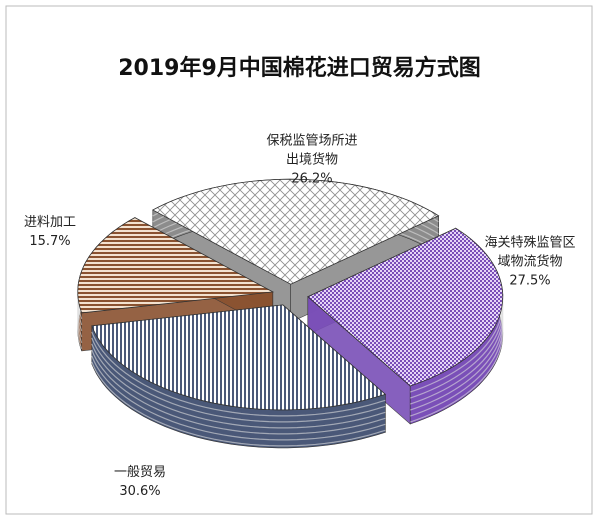  I want to click on chart-title: 2019年9月中国棉花进口贸易方式图, so click(299, 68).